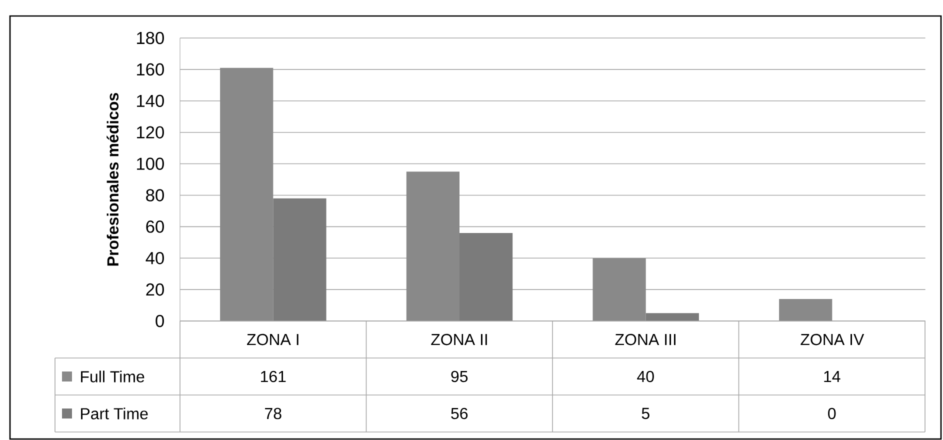 The height and width of the screenshot is (440, 943). What do you see at coordinates (459, 340) in the screenshot?
I see `x-tick-label: ZONA II` at bounding box center [459, 340].